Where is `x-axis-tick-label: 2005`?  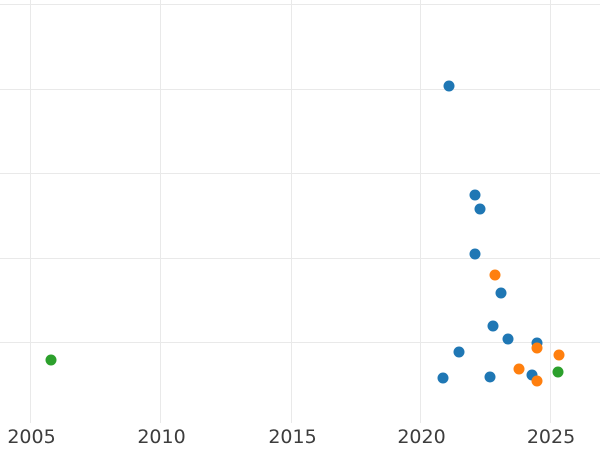 x-axis-tick-label: 2005 is located at coordinates (31, 437).